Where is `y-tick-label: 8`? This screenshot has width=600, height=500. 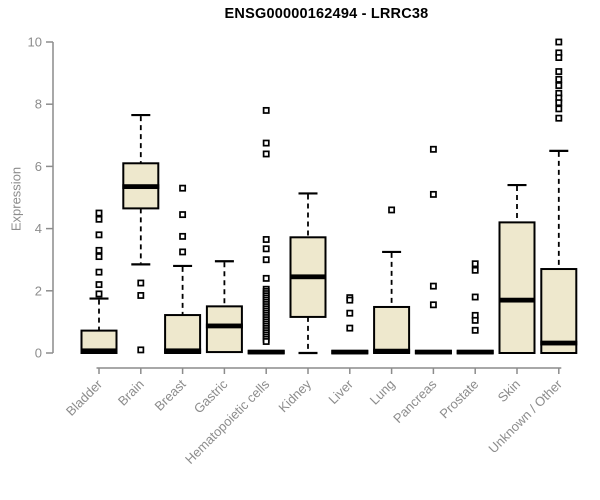
y-tick-label: 8 is located at coordinates (38, 104).